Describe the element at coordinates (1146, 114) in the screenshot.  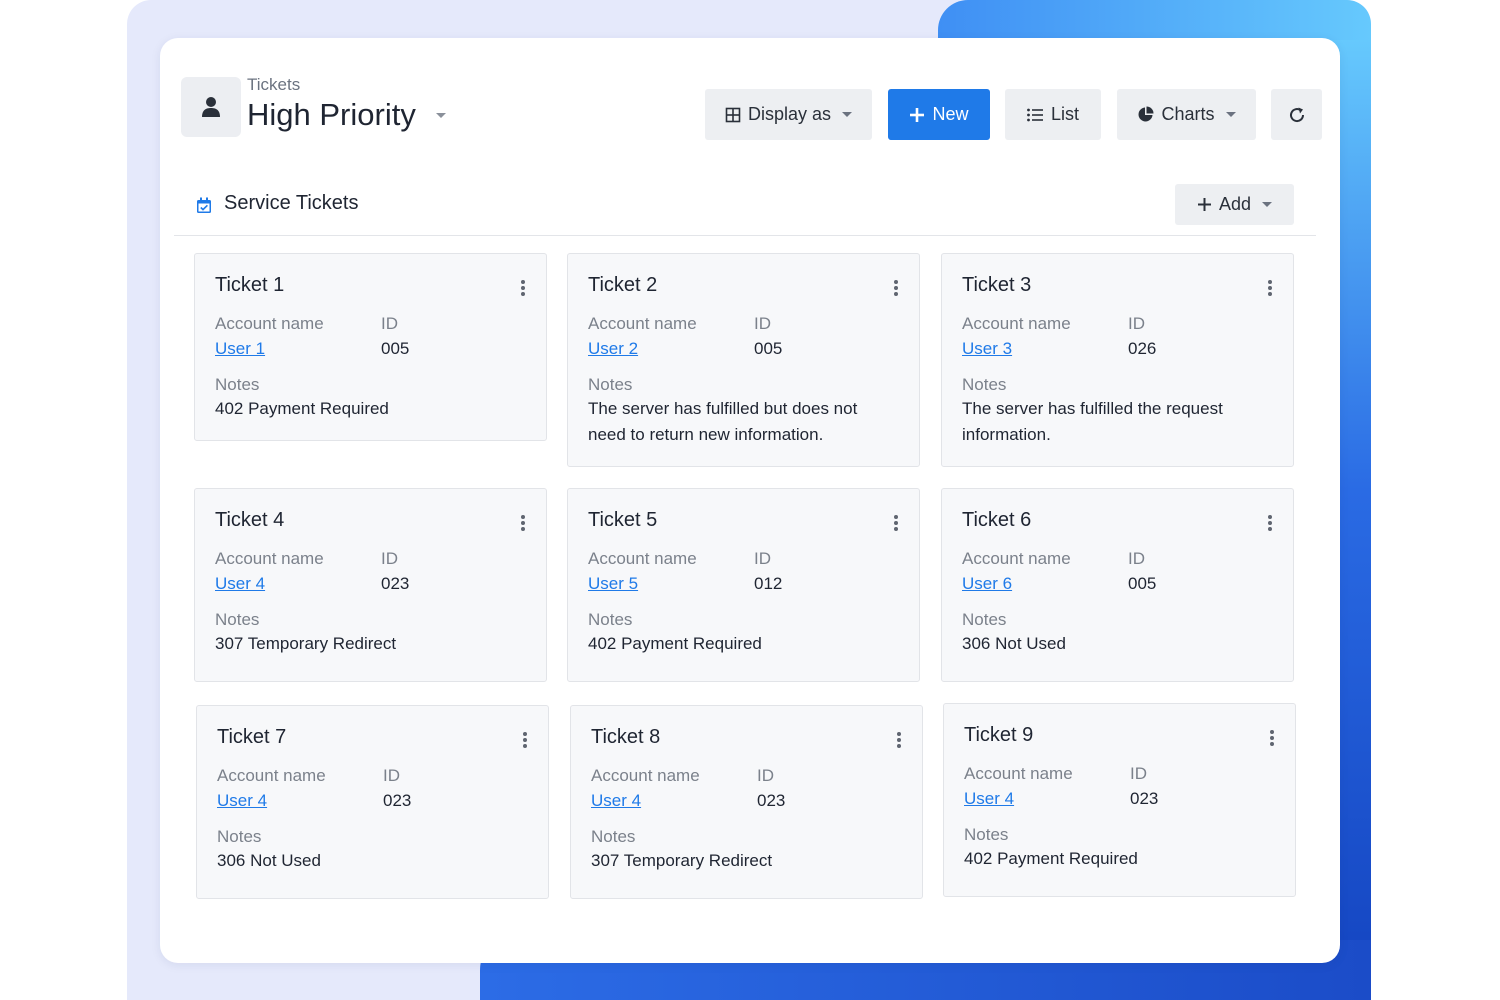
I see `pie-chart-icon` at that location.